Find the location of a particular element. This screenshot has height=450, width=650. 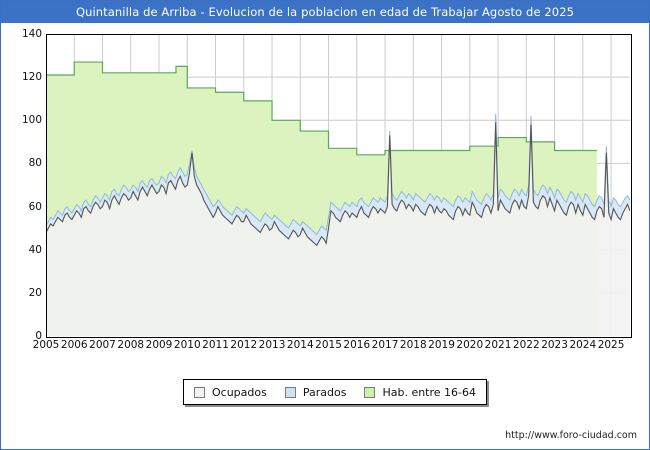

x-axis-tick-2010: 2010 is located at coordinates (187, 345).